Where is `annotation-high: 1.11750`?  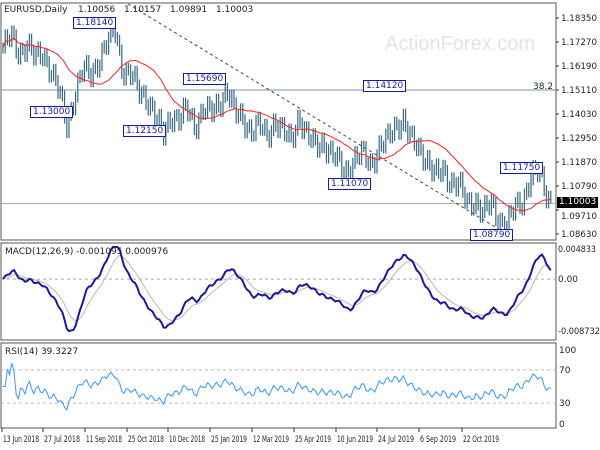
annotation-high: 1.11750 is located at coordinates (522, 168).